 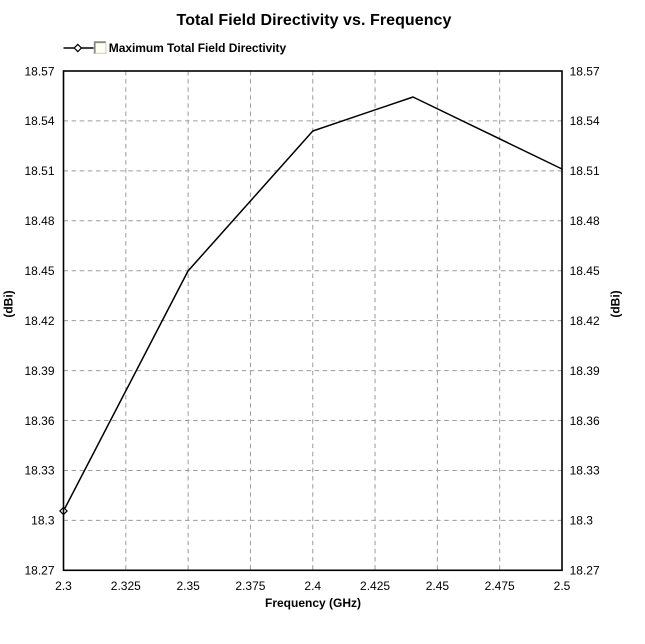 I want to click on svg-text: 2.325, so click(x=126, y=586).